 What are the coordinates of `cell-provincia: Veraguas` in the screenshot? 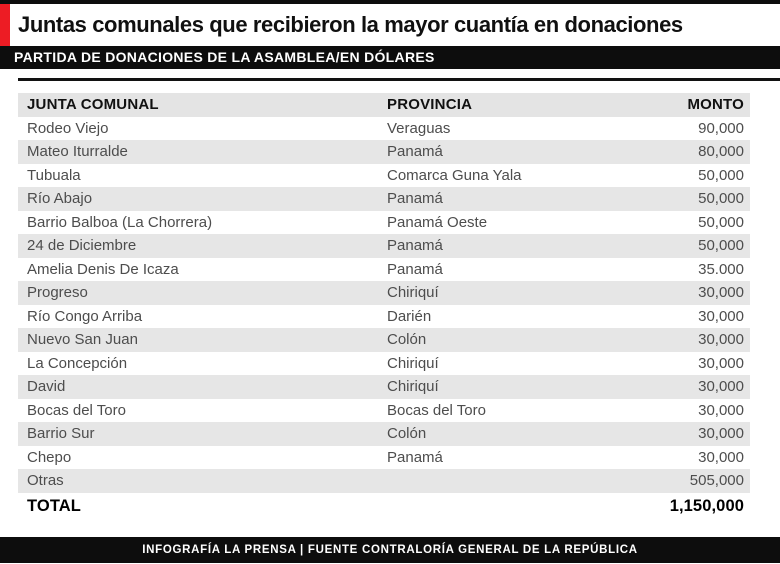 It's located at (419, 128).